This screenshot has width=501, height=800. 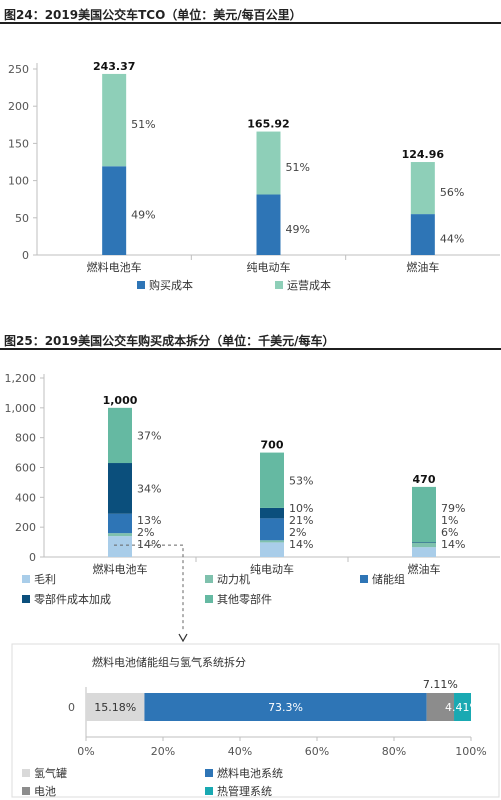 What do you see at coordinates (120, 400) in the screenshot?
I see `fig25-total-label: 1,000` at bounding box center [120, 400].